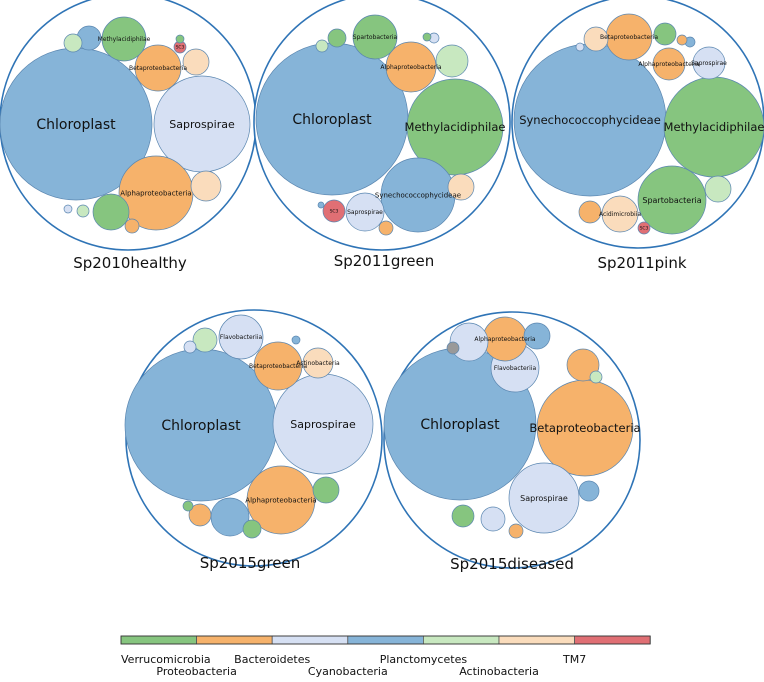 Image resolution: width=764 pixels, height=682 pixels. What do you see at coordinates (166, 659) in the screenshot?
I see `legend-label-verrucomicrobia: Verrucomicrobia` at bounding box center [166, 659].